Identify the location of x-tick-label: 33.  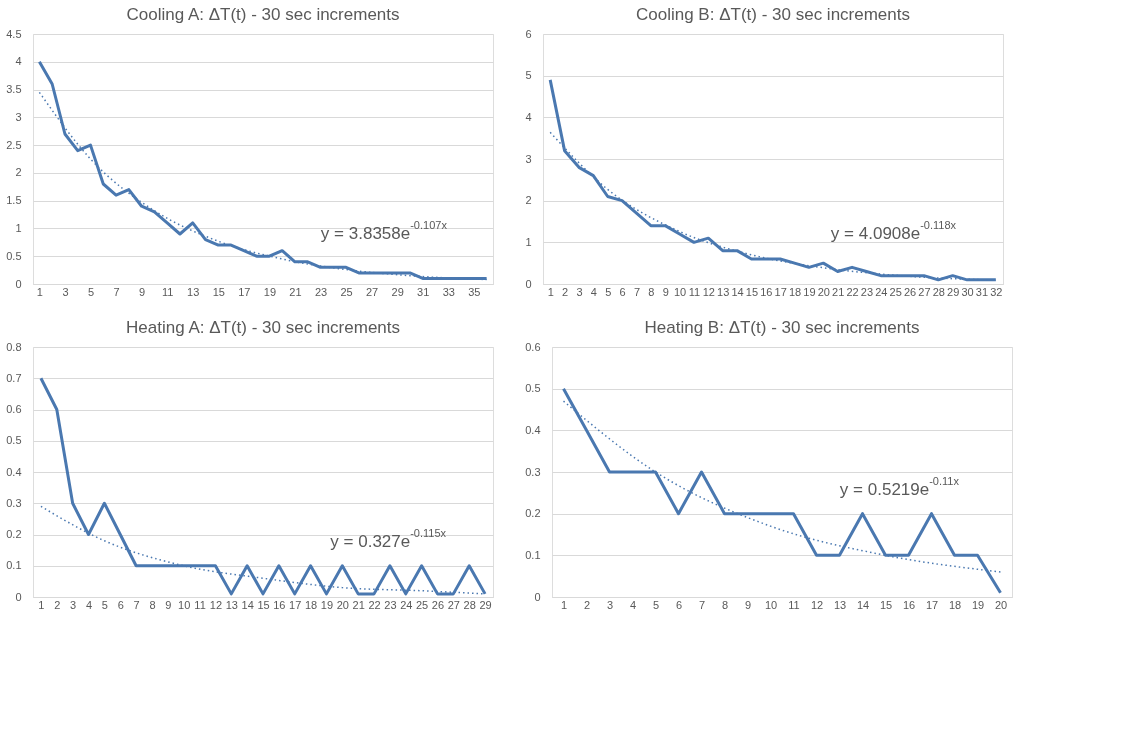
(448, 291).